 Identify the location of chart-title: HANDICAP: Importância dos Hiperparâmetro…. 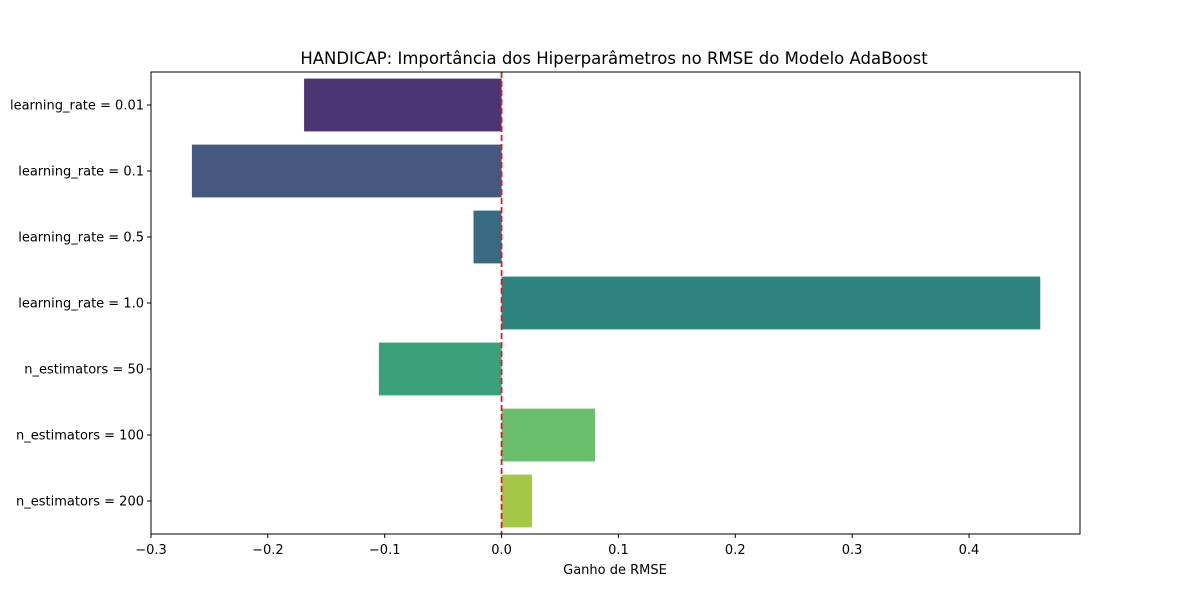
(614, 58).